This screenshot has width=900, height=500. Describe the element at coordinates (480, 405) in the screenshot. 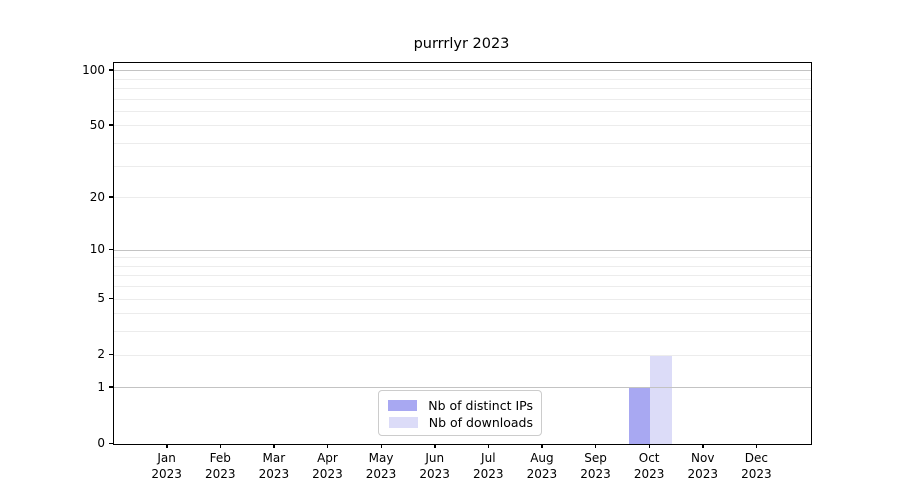

I see `legend-label-distinct-ips: Nb of distinct IPs` at that location.